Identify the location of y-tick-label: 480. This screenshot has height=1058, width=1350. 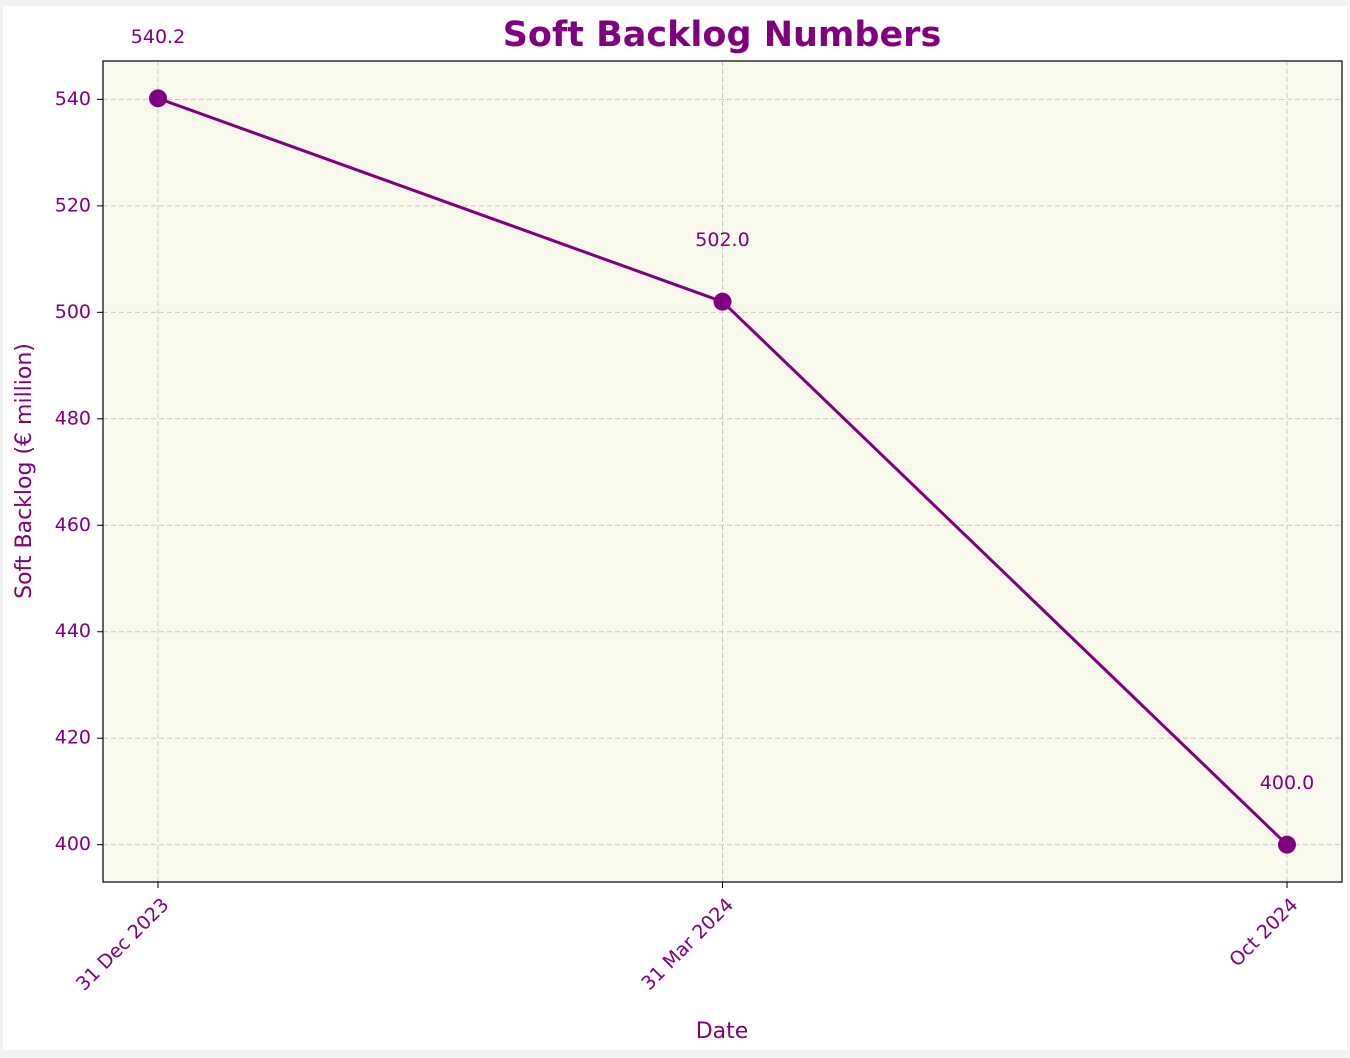
(73, 418).